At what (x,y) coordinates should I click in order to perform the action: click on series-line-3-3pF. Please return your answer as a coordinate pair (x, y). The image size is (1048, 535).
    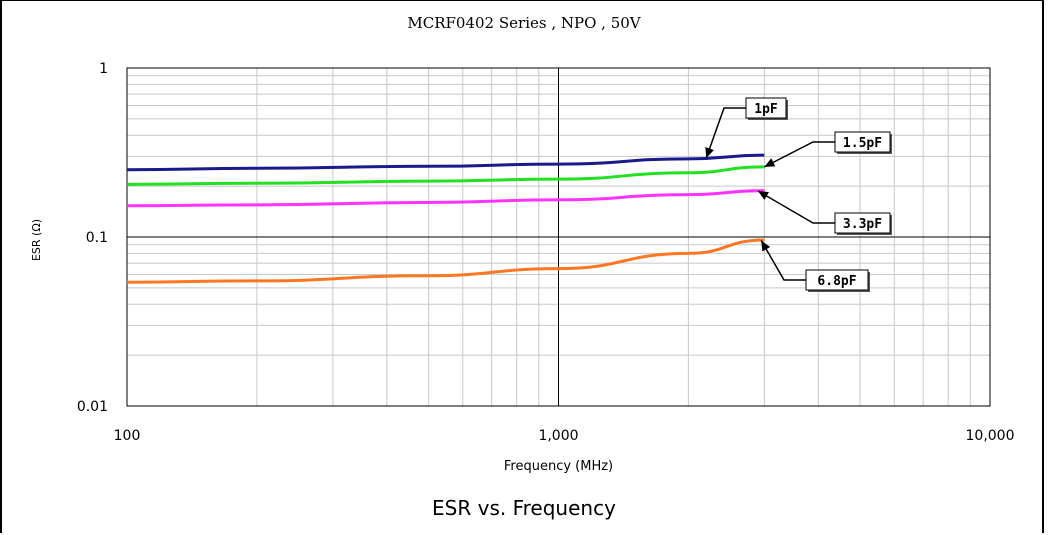
    Looking at the image, I should click on (445, 198).